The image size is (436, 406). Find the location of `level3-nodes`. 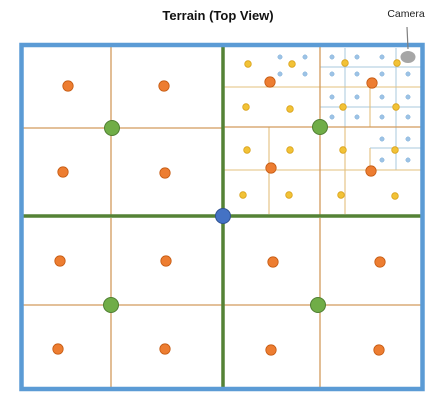

level3-nodes is located at coordinates (320, 129).